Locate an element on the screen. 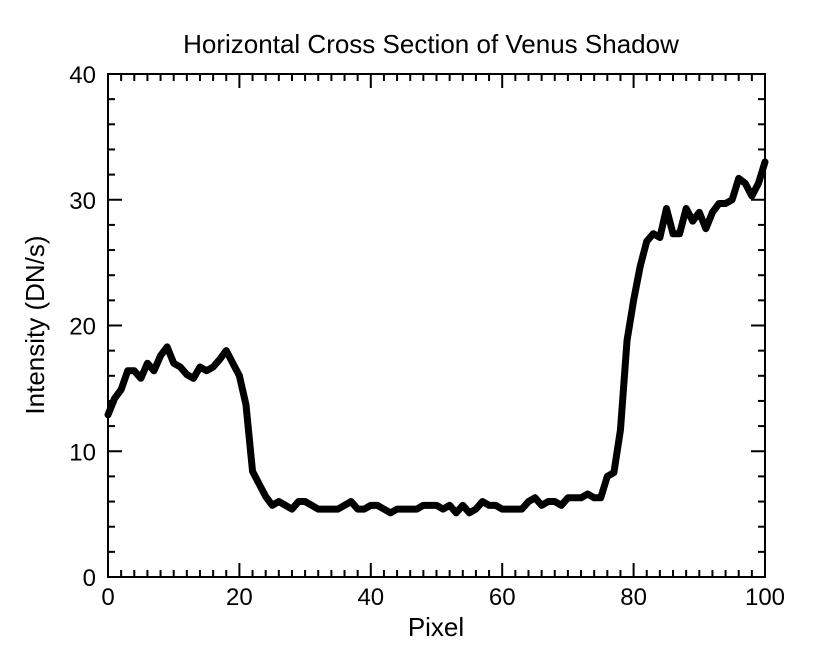 The image size is (830, 669). x-tick-label: 20 is located at coordinates (239, 597).